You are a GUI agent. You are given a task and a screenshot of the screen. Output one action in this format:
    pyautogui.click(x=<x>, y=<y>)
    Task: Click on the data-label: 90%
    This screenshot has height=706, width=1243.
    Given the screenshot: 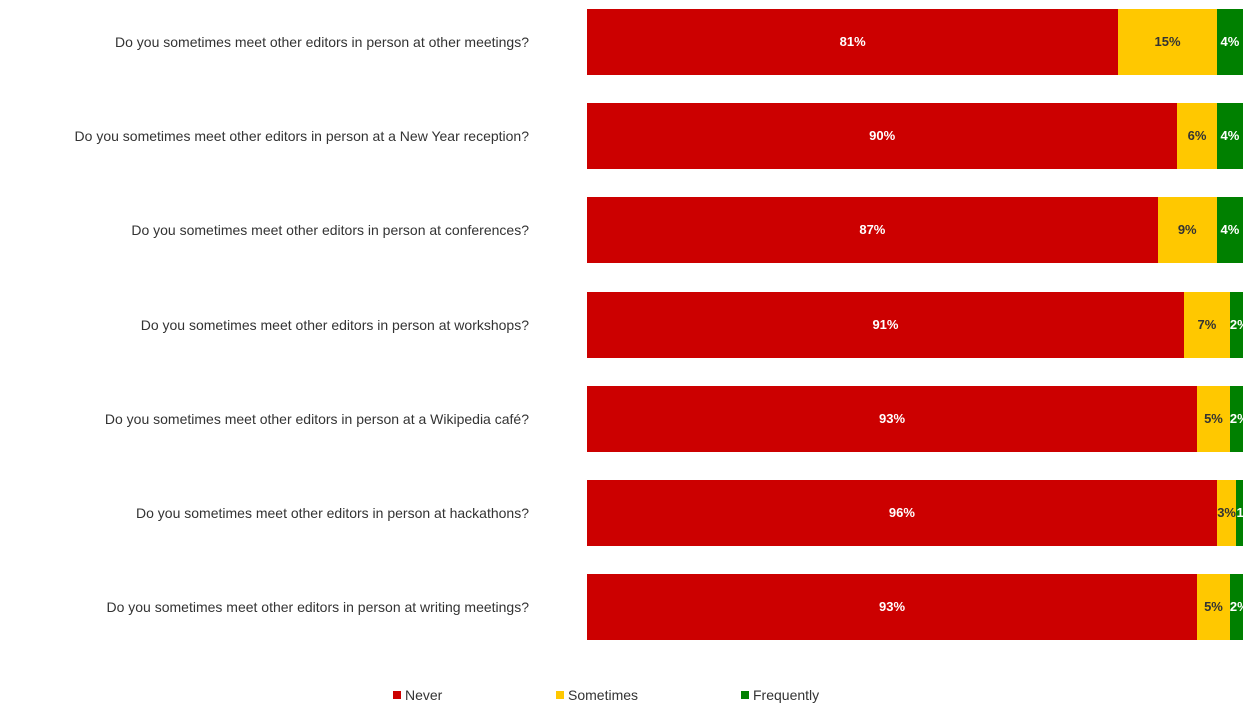 What is the action you would take?
    pyautogui.click(x=882, y=136)
    